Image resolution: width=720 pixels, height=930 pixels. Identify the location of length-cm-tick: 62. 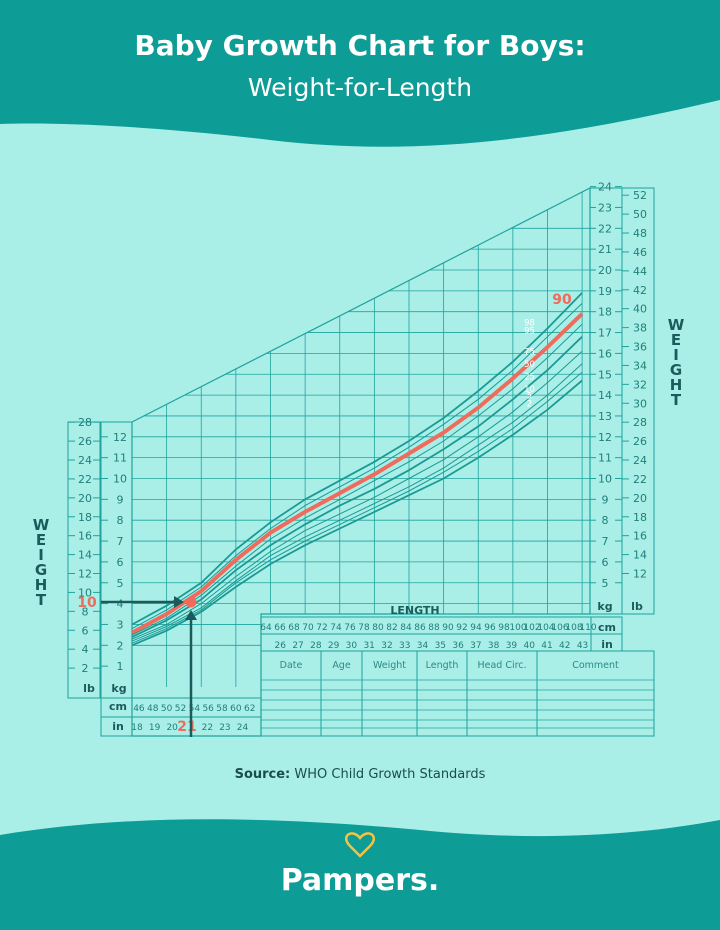
(249, 709).